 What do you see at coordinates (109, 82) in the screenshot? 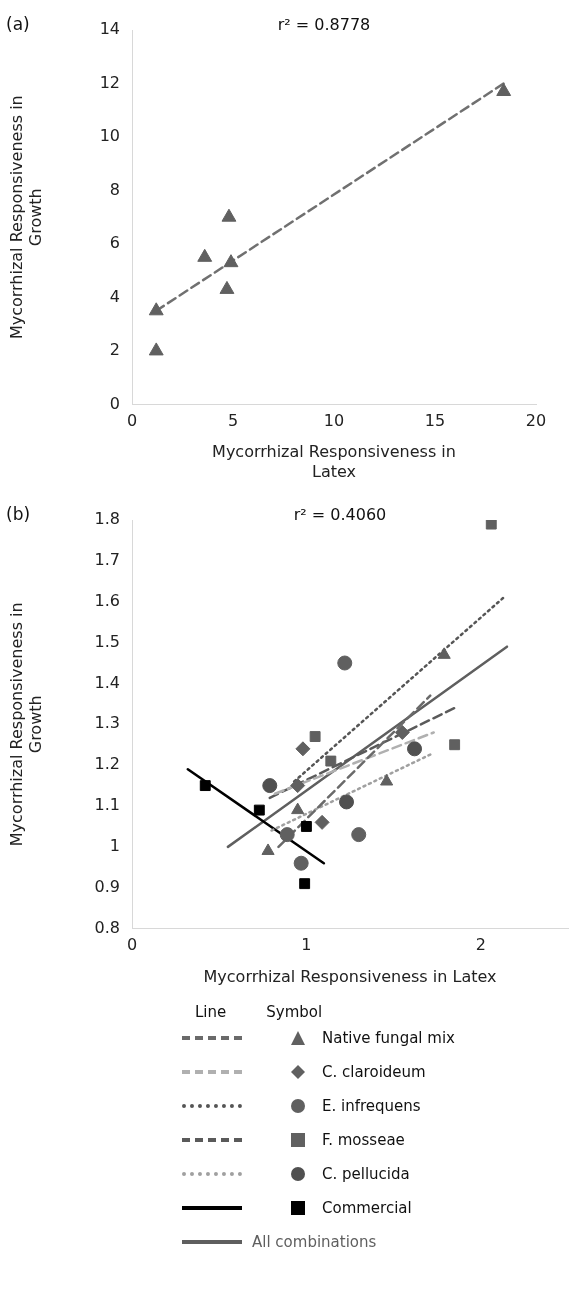
I see `y-tick-label: 12` at bounding box center [109, 82].